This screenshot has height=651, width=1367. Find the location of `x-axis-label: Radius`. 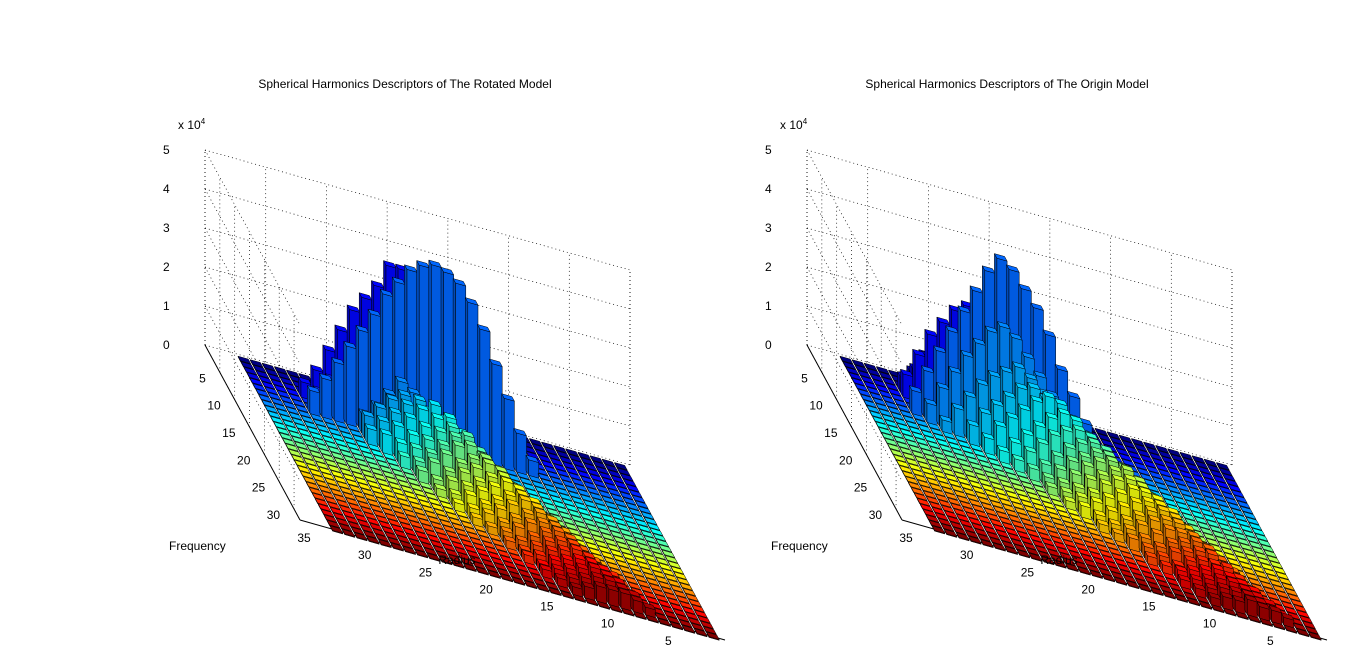

x-axis-label: Radius is located at coordinates (1058, 560).